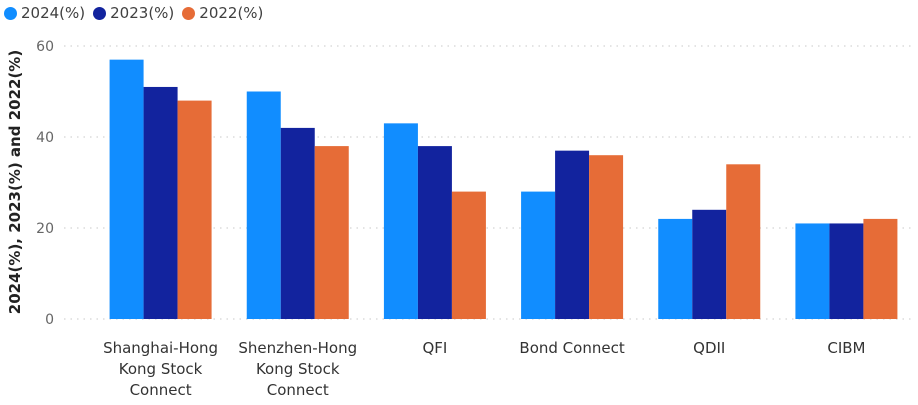 This screenshot has height=405, width=918. Describe the element at coordinates (15, 182) in the screenshot. I see `y-axis-label: 2024(%), 2023(%) and 2022(%)` at that location.